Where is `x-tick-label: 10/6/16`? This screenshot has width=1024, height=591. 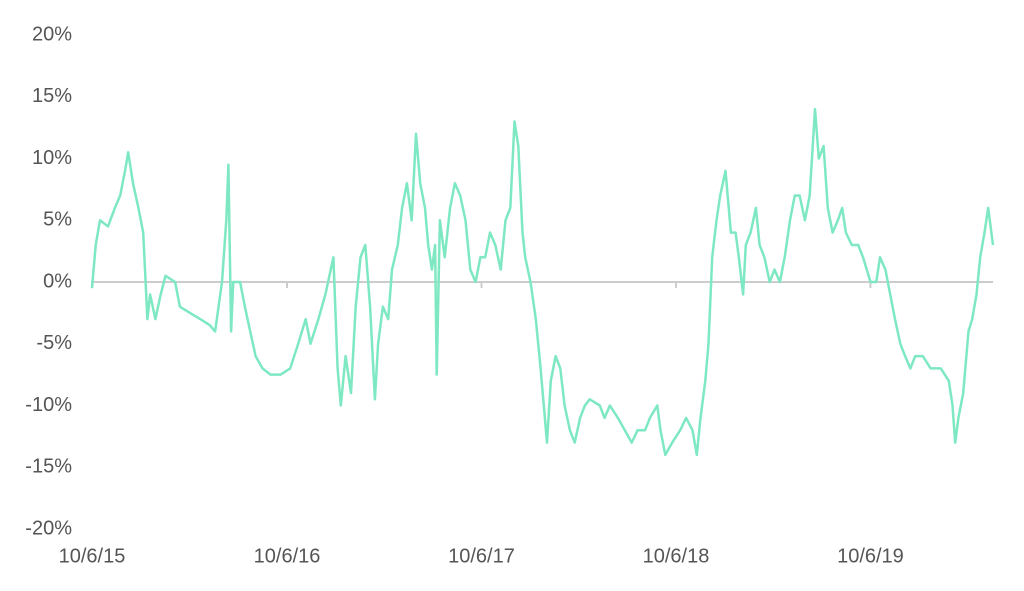 x-tick-label: 10/6/16 is located at coordinates (287, 556).